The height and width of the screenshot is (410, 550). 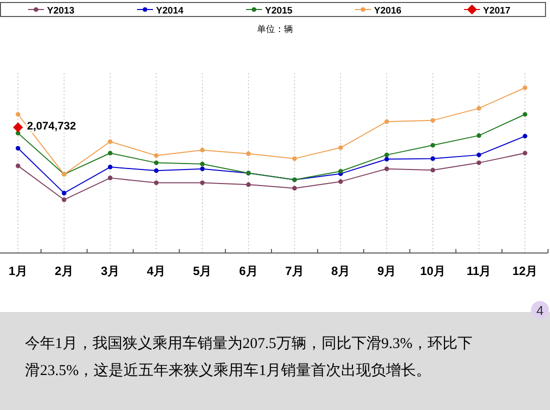 What do you see at coordinates (170, 11) in the screenshot?
I see `legend-label: Y2014` at bounding box center [170, 11].